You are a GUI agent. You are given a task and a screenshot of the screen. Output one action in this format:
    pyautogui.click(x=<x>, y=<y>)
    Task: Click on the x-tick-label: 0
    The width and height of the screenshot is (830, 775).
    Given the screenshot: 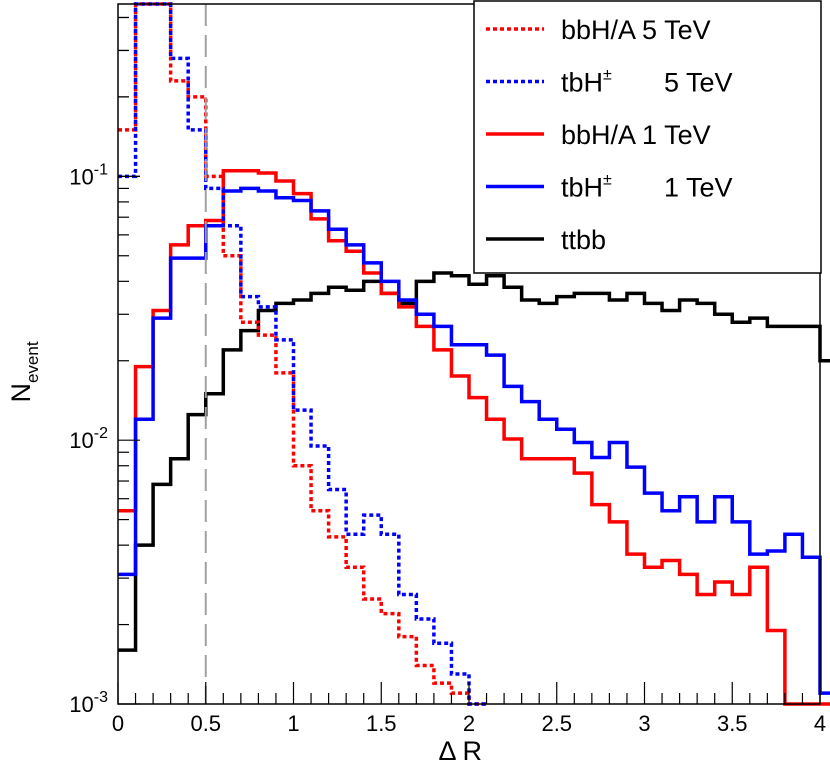 What is the action you would take?
    pyautogui.click(x=118, y=723)
    